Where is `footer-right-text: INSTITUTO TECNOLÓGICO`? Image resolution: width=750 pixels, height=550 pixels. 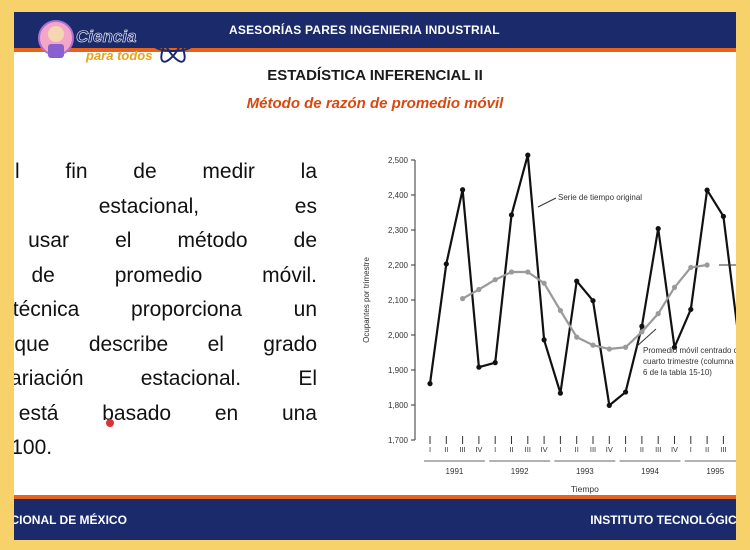
footer-right-text: INSTITUTO TECNOLÓGICO is located at coordinates (663, 520).